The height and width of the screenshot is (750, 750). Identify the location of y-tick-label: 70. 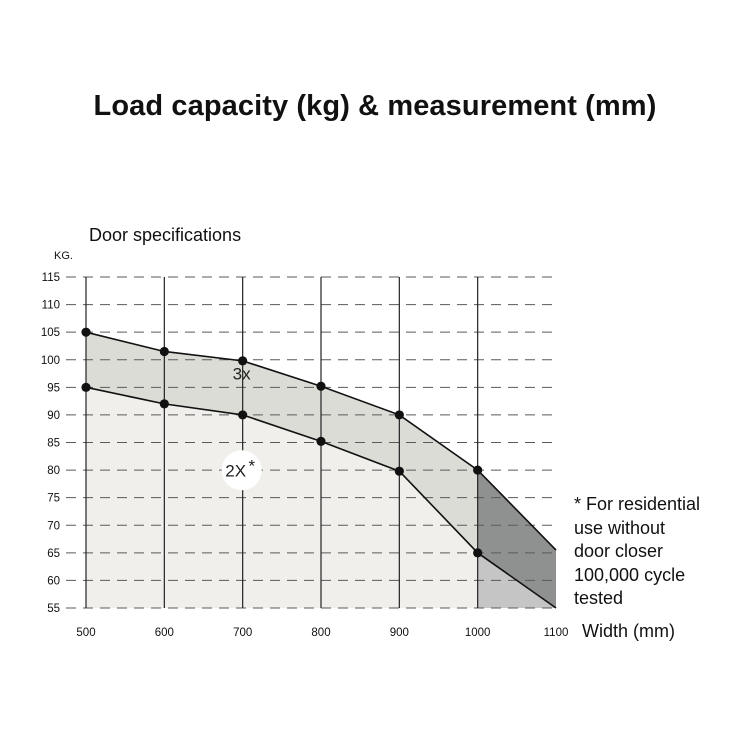
(53, 526).